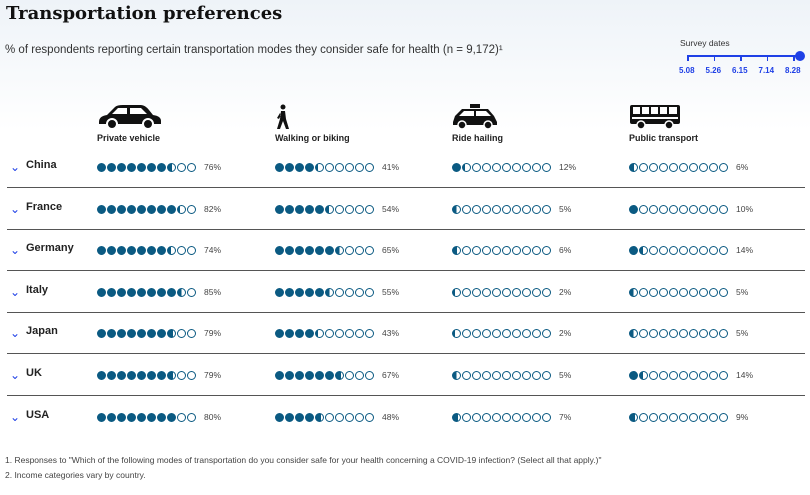 This screenshot has height=495, width=810. Describe the element at coordinates (41, 165) in the screenshot. I see `country-name: China` at that location.